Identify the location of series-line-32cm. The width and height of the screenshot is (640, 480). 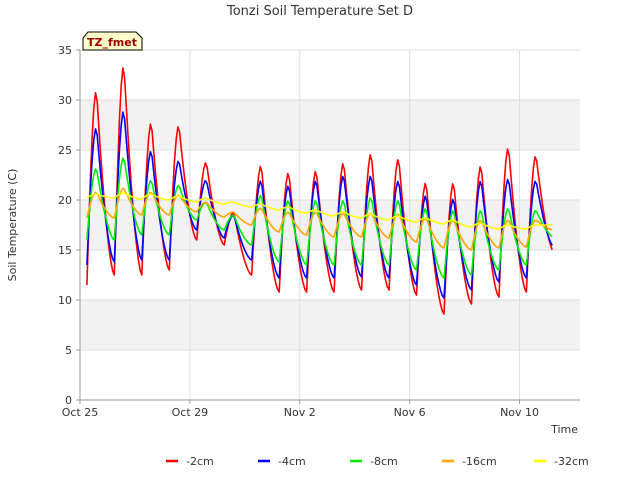
(319, 211).